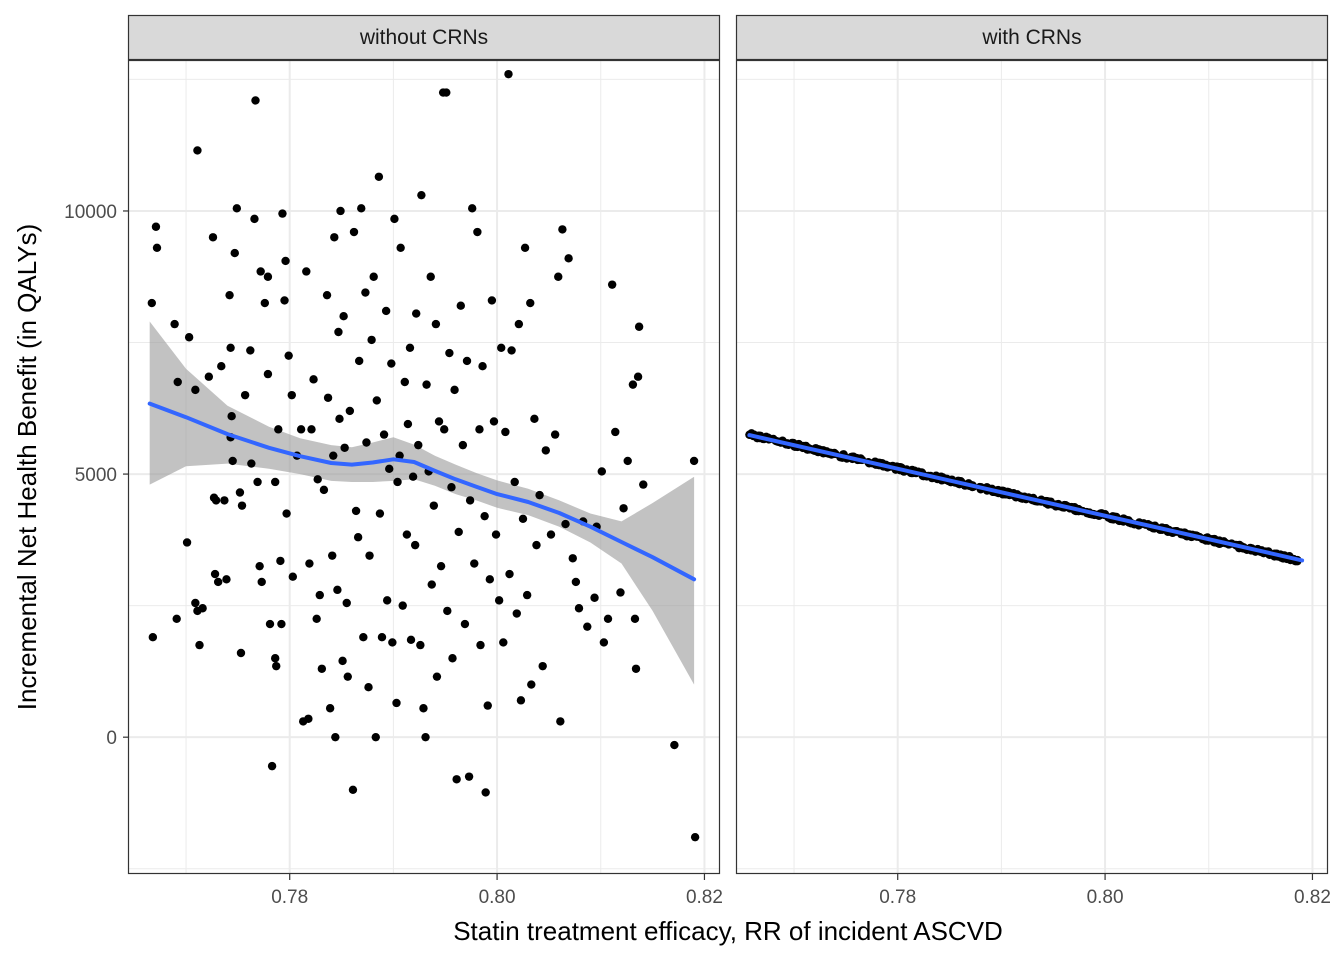  Describe the element at coordinates (1032, 37) in the screenshot. I see `strip-background-with-crns` at that location.